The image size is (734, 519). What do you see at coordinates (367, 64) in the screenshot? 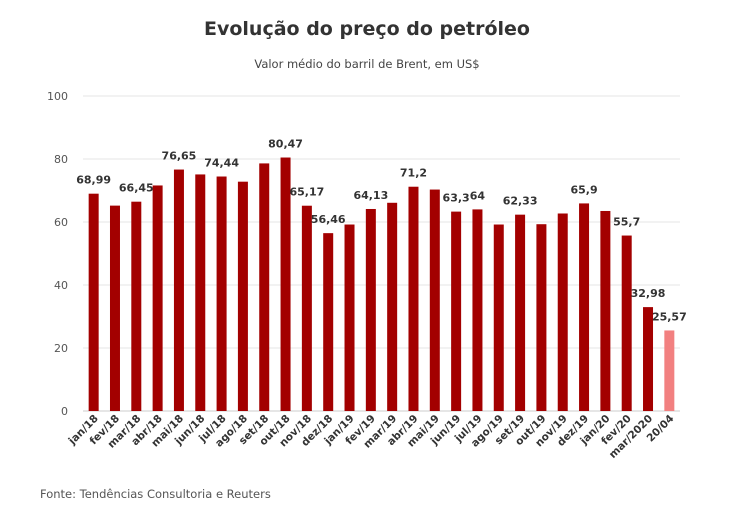
I see `chart-subtitle: Valor médio do barril de Brent, em US$` at bounding box center [367, 64].